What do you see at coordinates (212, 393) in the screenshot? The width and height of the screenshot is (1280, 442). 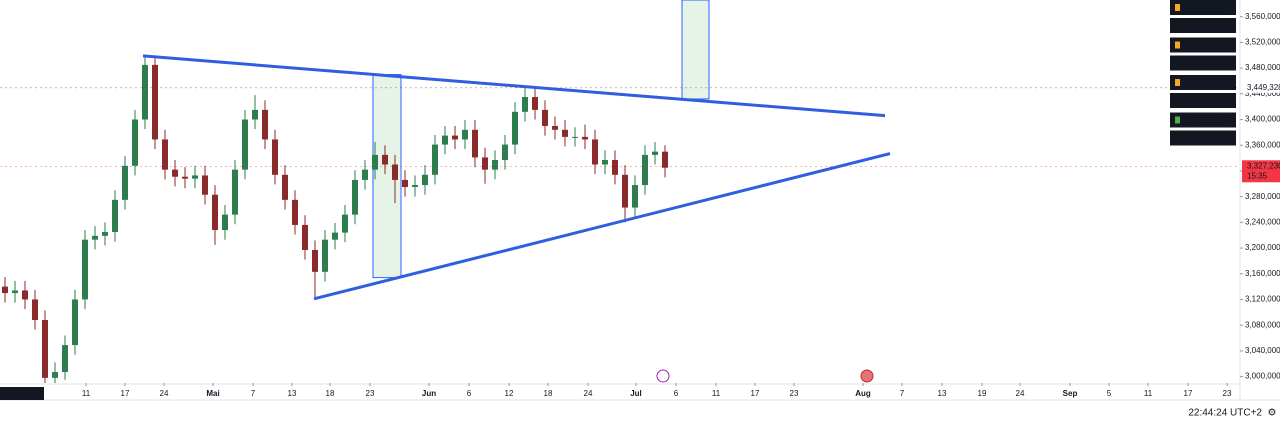 I see `x-tick-label: Mai` at bounding box center [212, 393].